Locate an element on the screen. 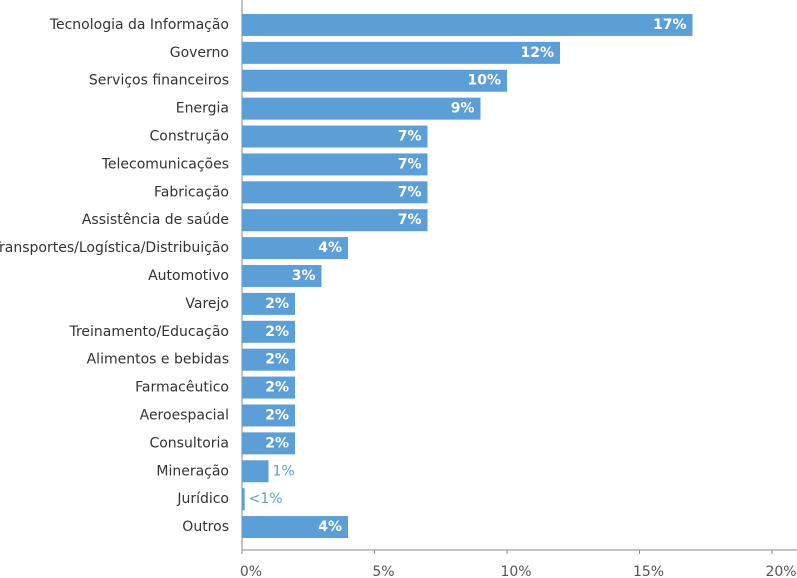  y-tick-label: Alimentos e bebidas is located at coordinates (158, 360).